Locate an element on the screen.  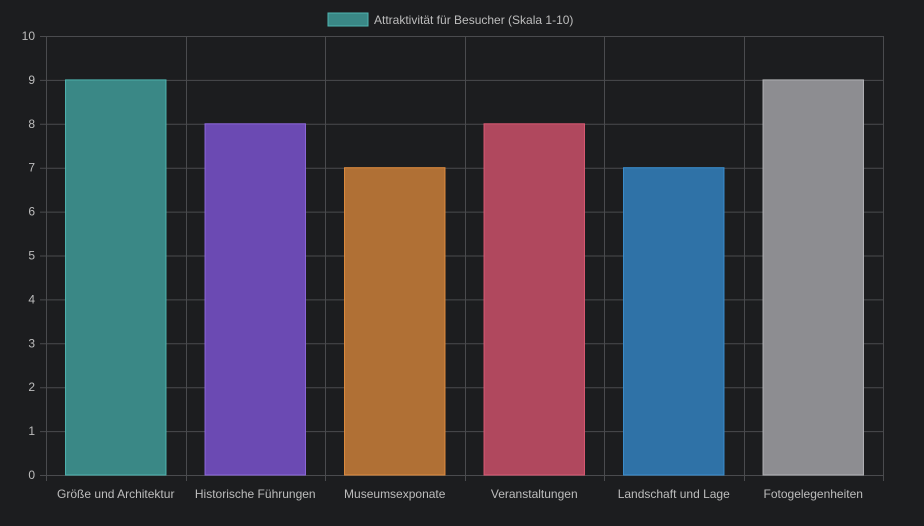
y-tick-label: 2 is located at coordinates (31, 387).